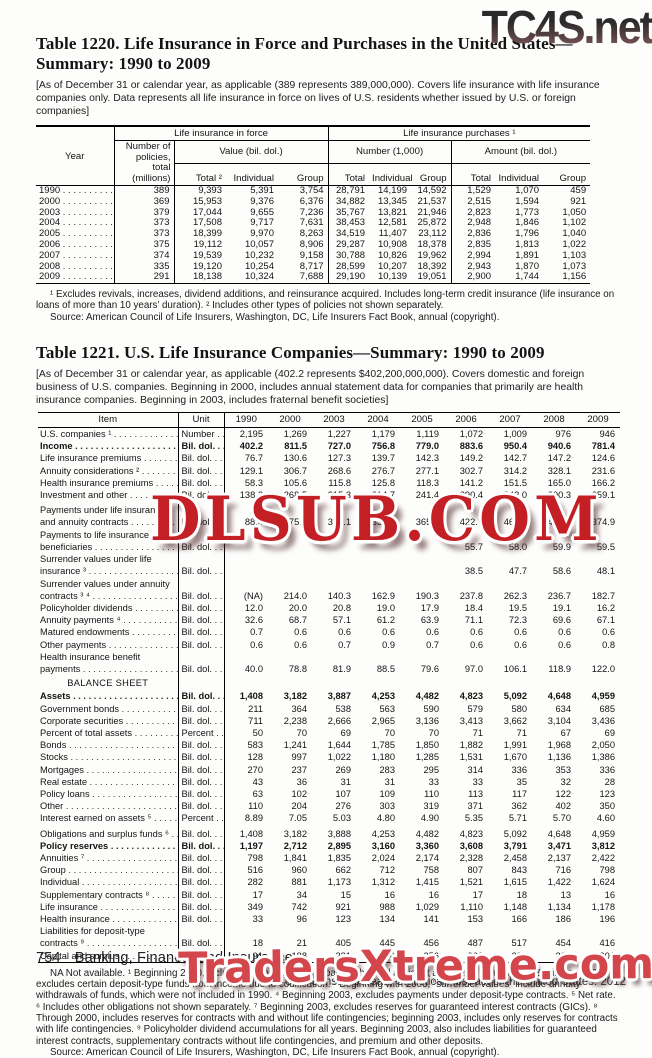 The width and height of the screenshot is (652, 1058). Describe the element at coordinates (143, 256) in the screenshot. I see `value-cell: 374` at that location.